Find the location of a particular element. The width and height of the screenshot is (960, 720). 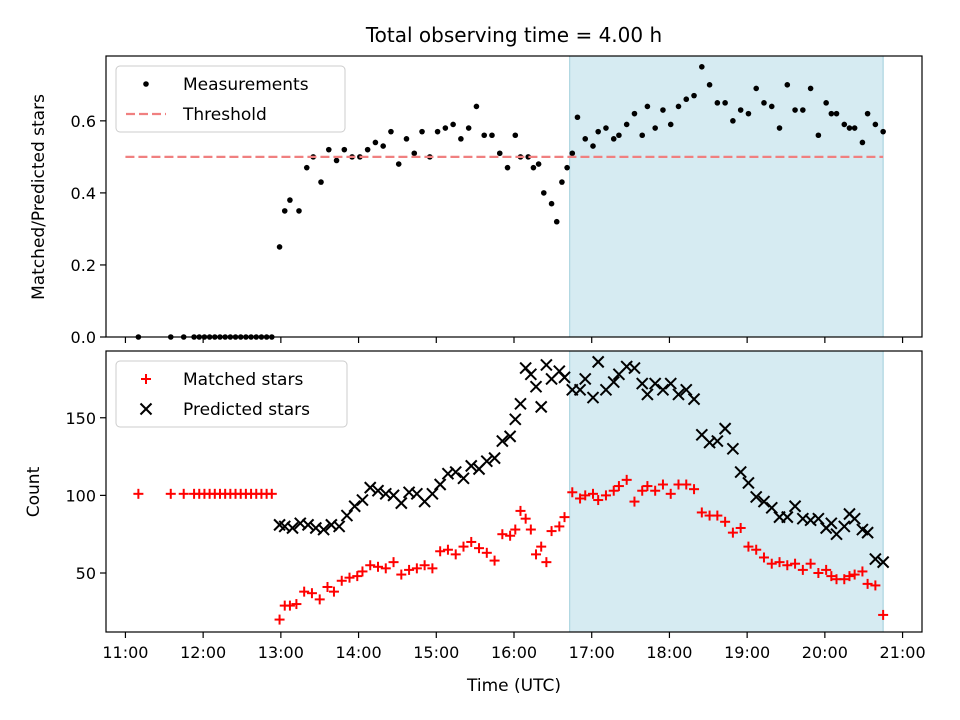

top-legend-label: Threshold is located at coordinates (224, 115).